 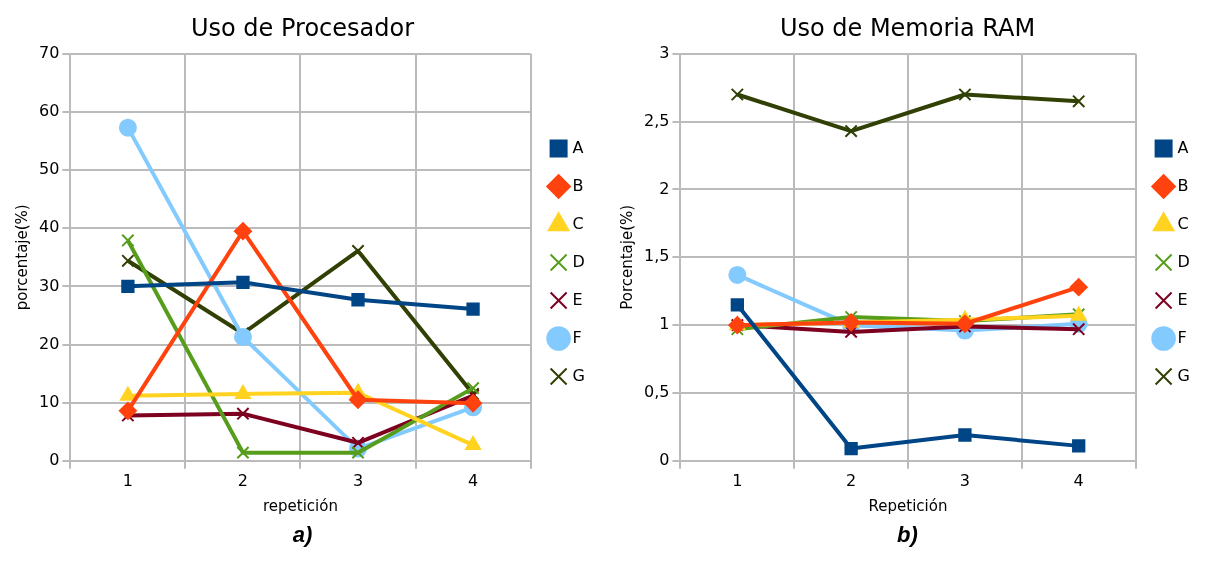 I want to click on x-axis-title: repetición, so click(x=300, y=505).